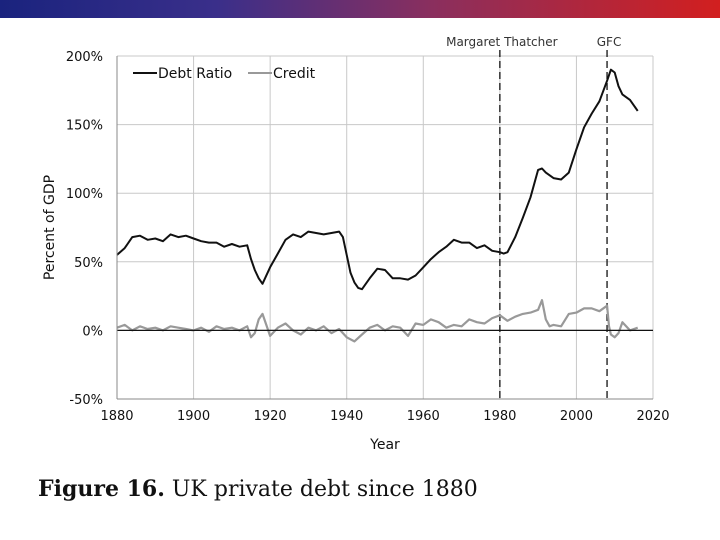  I want to click on legend: Debt Ratio Credit, so click(224, 74).